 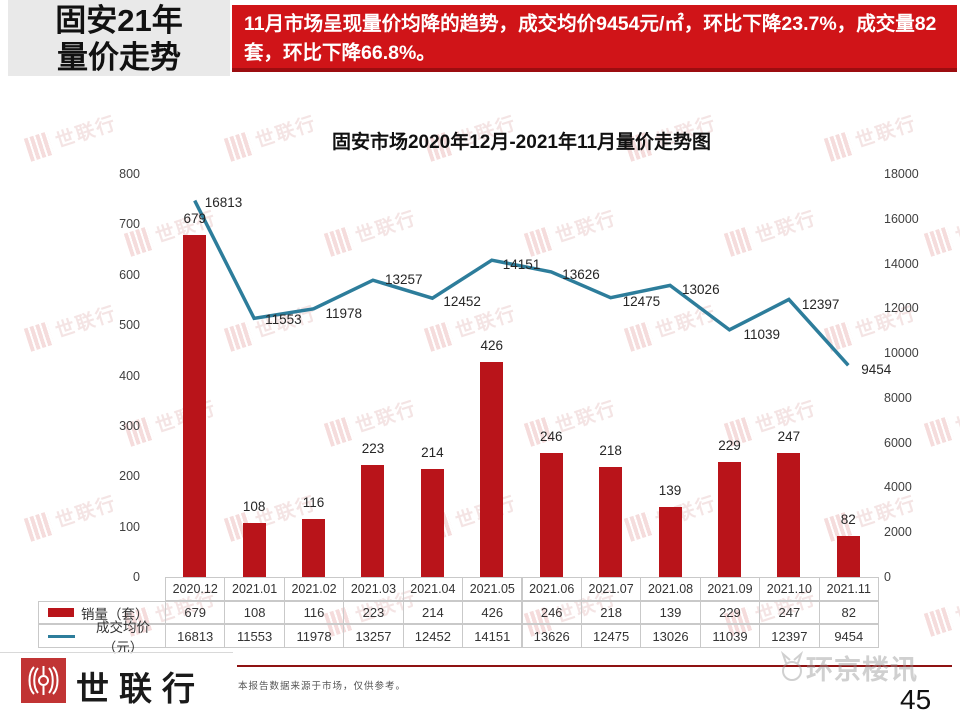 I want to click on table-value-cell: 16813, so click(x=195, y=636).